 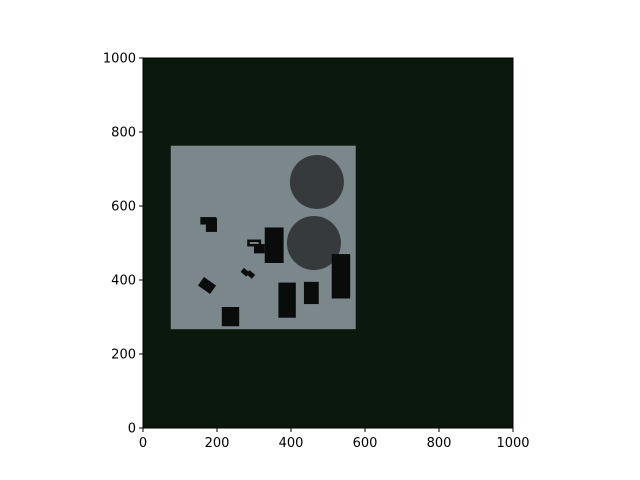 I want to click on x-tick-label: 1000, so click(x=512, y=443).